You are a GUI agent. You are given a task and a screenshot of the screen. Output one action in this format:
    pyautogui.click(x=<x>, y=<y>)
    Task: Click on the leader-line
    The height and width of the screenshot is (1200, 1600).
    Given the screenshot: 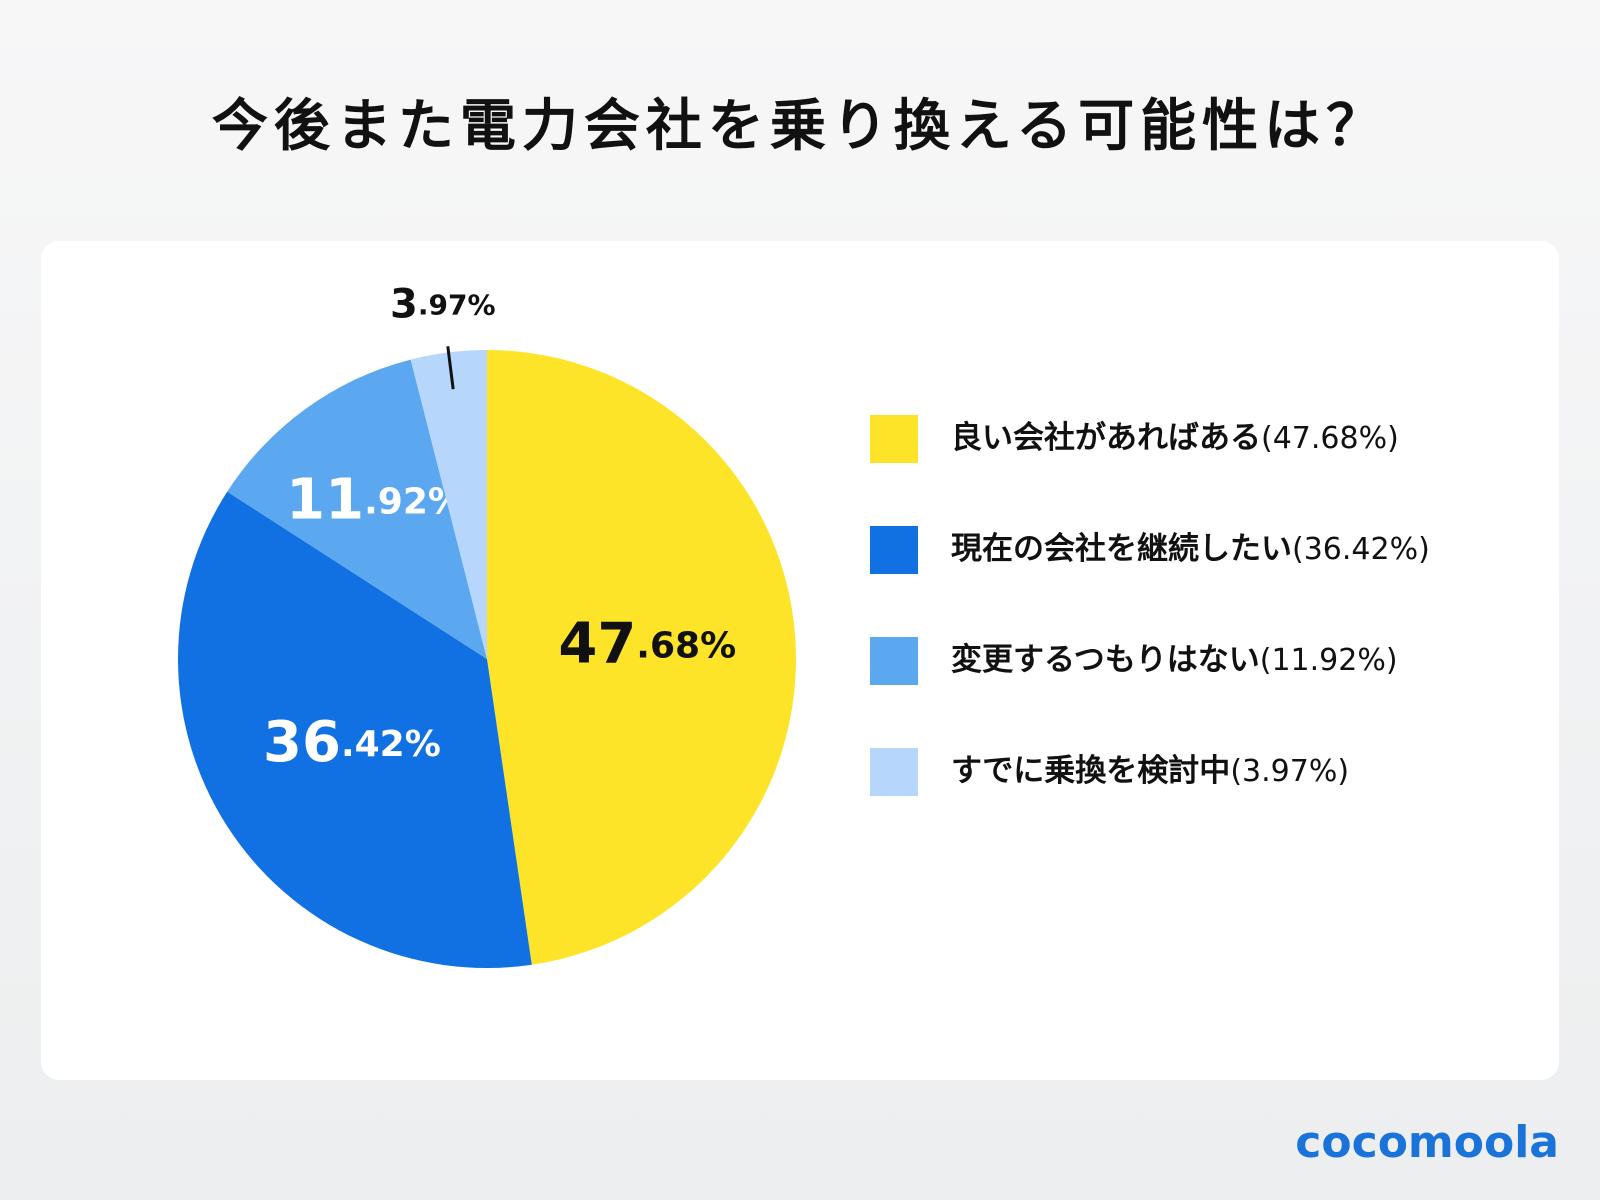 What is the action you would take?
    pyautogui.click(x=450, y=368)
    